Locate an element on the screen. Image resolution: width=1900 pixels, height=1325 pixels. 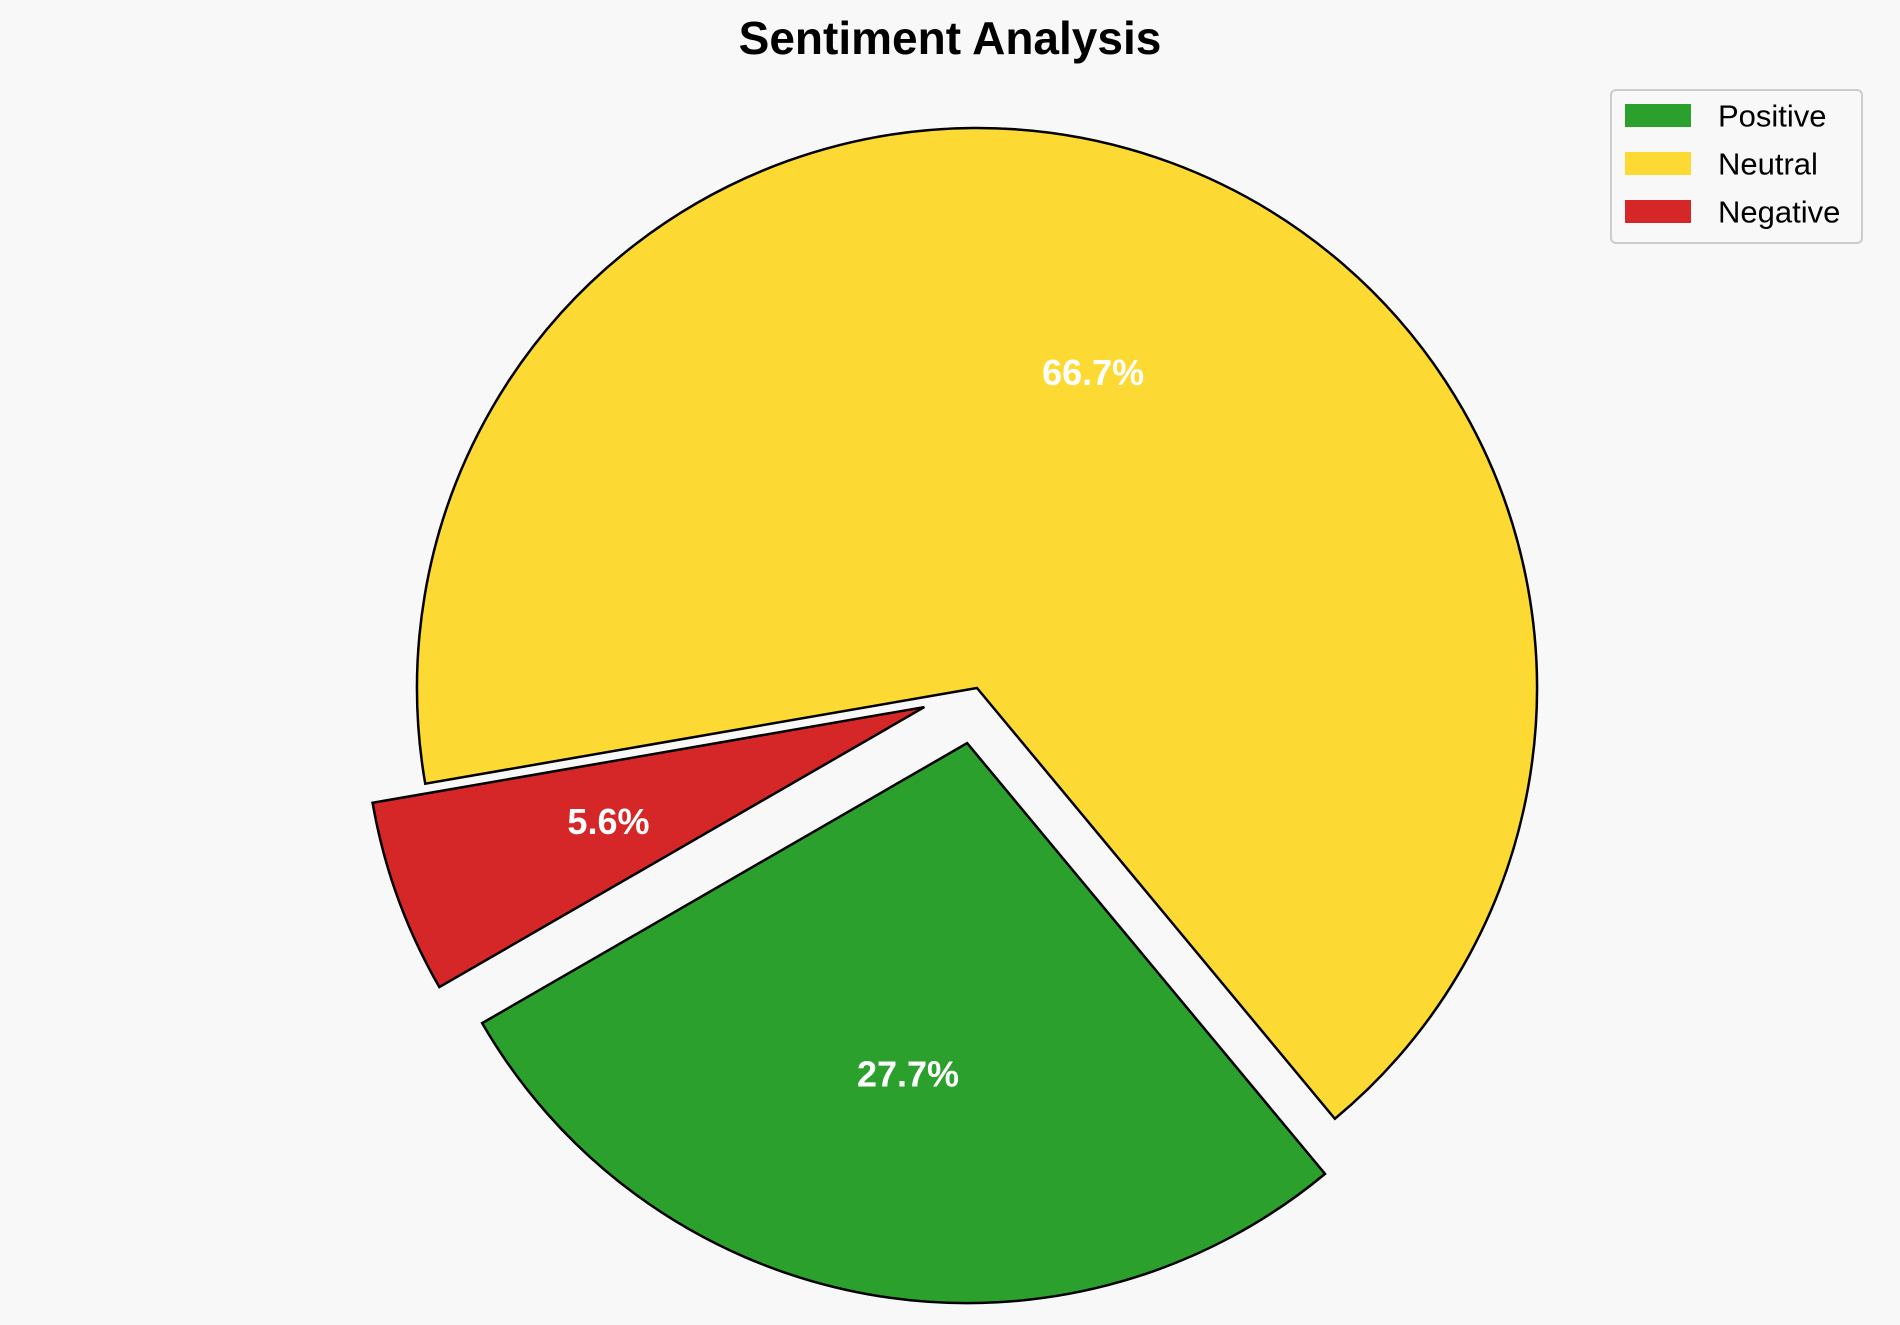
legend-swatch-neutral is located at coordinates (1658, 163).